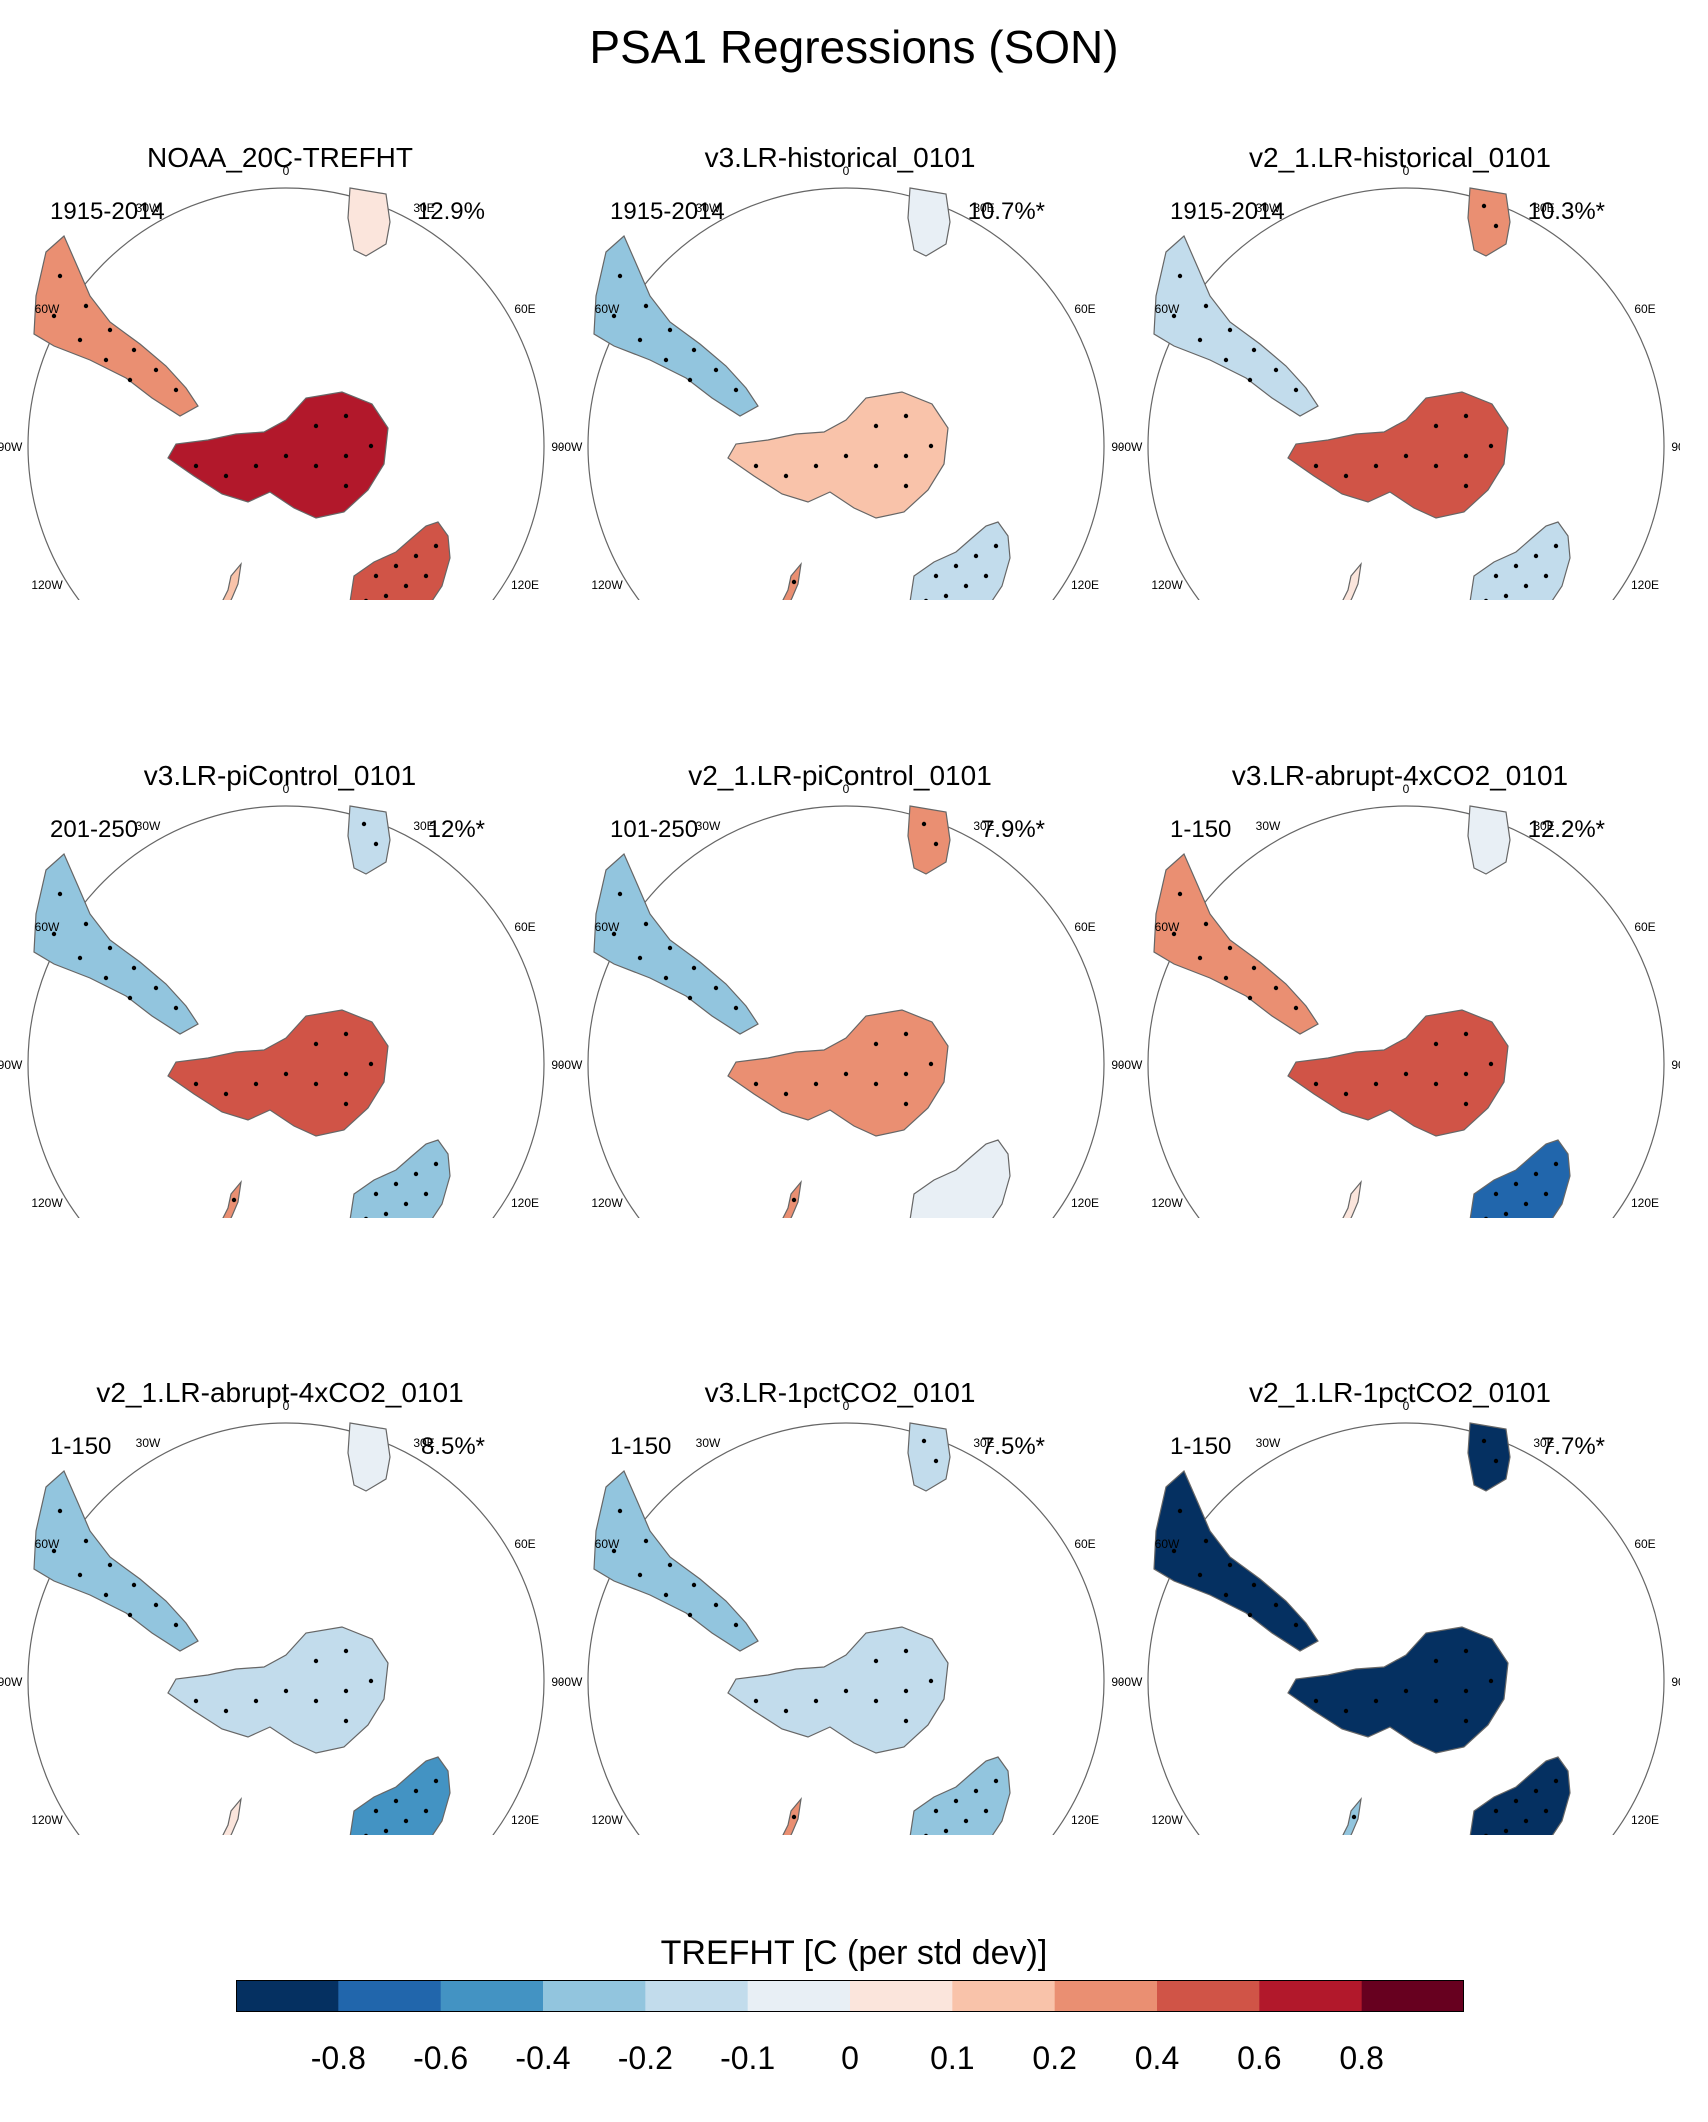 Image resolution: width=1708 pixels, height=2122 pixels. What do you see at coordinates (1259, 2058) in the screenshot?
I see `colorbar-tick-label: 0.6` at bounding box center [1259, 2058].